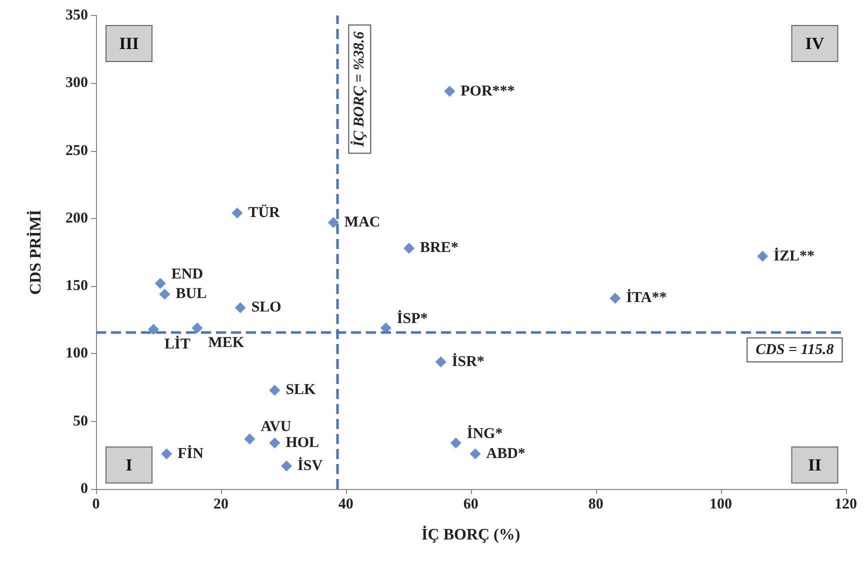 The image size is (868, 562). I want to click on annotation: İSR*, so click(468, 361).